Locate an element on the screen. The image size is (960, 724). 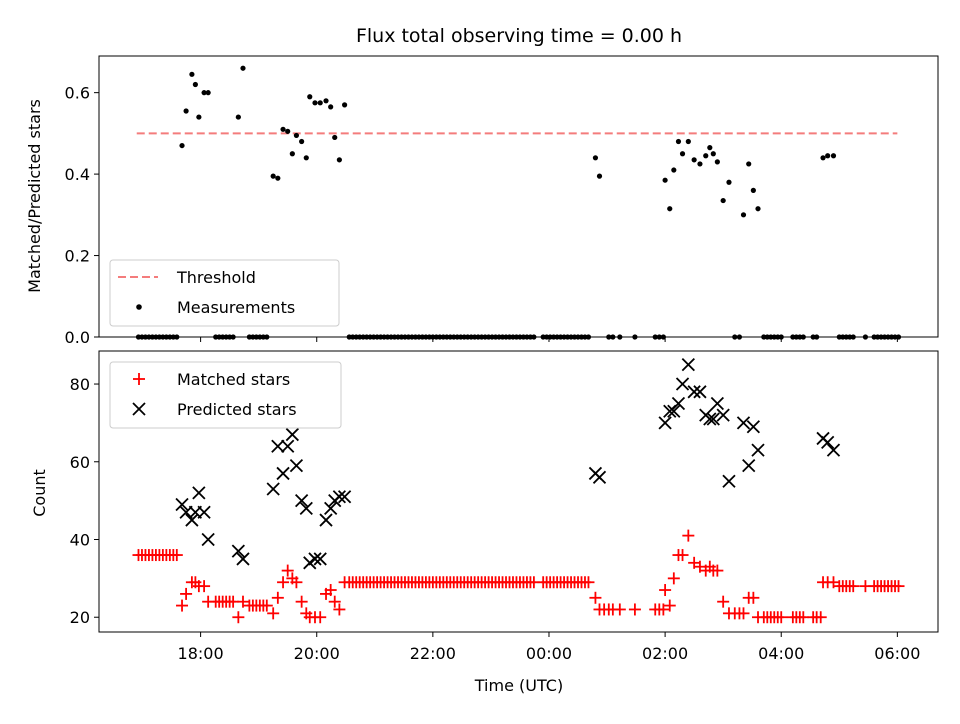
chart-title: Flux total observing time = 0.00 h is located at coordinates (519, 36).